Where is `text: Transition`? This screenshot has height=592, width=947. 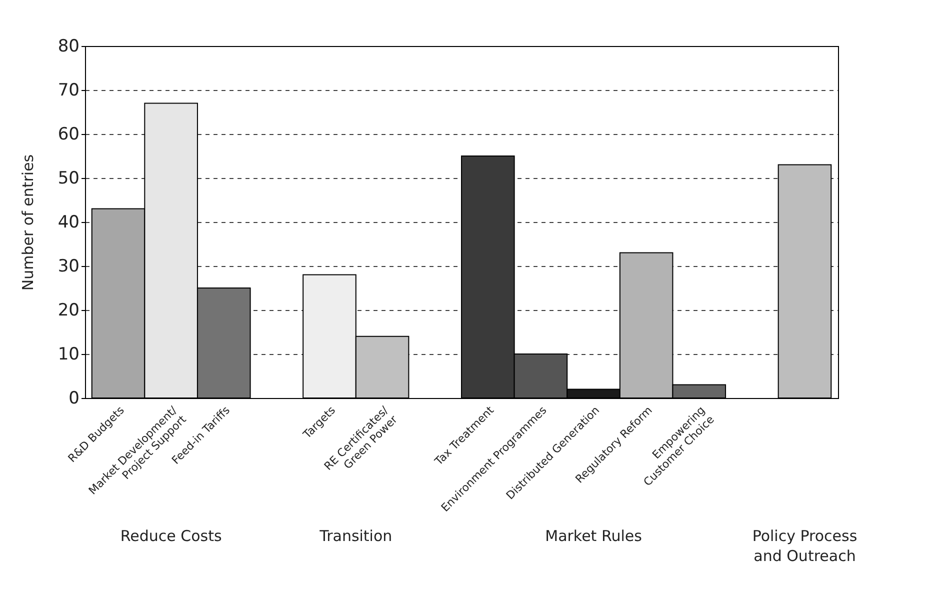 text: Transition is located at coordinates (355, 536).